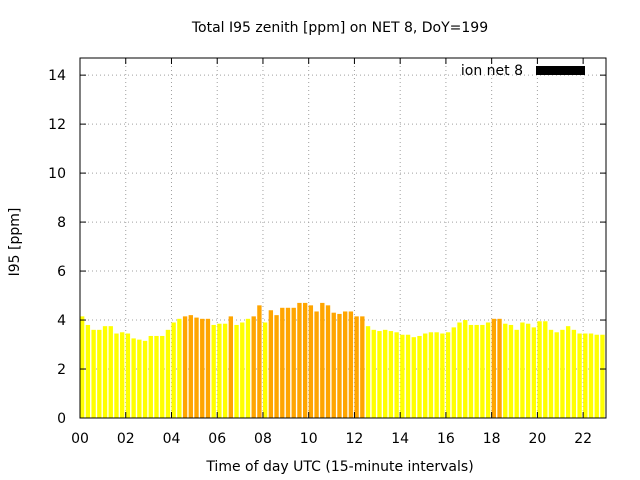  What do you see at coordinates (339, 467) in the screenshot?
I see `x-axis-label: Time of day UTC (15-minute intervals)` at bounding box center [339, 467].